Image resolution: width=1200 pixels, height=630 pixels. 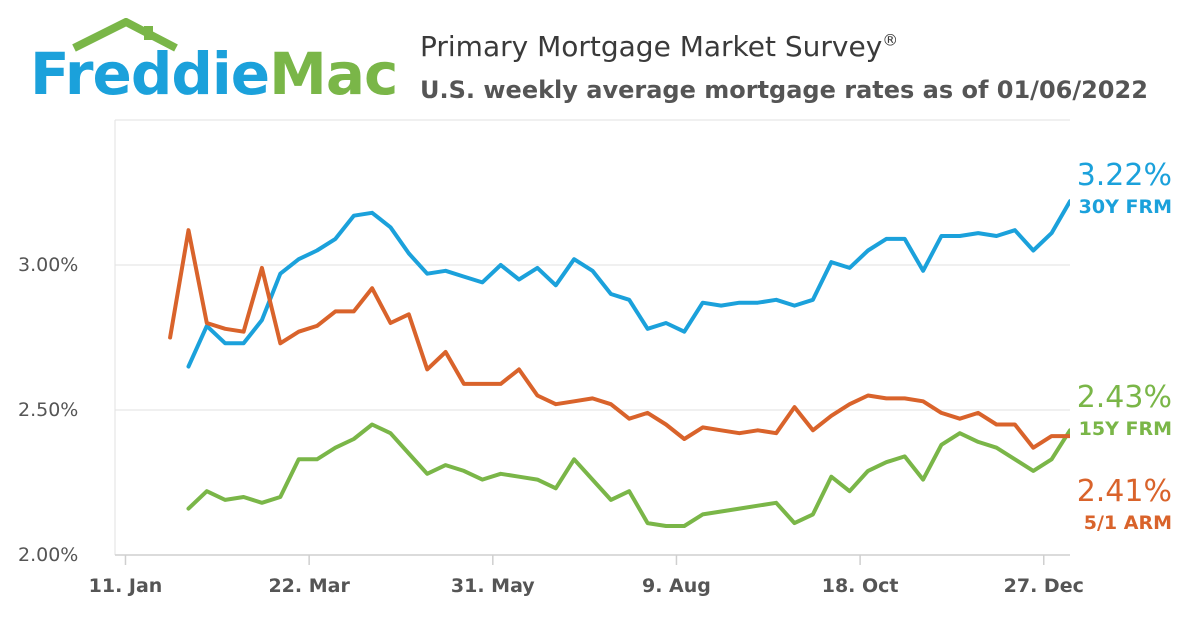 I want to click on freddie-mac-logo: FreddieMac, so click(x=212, y=62).